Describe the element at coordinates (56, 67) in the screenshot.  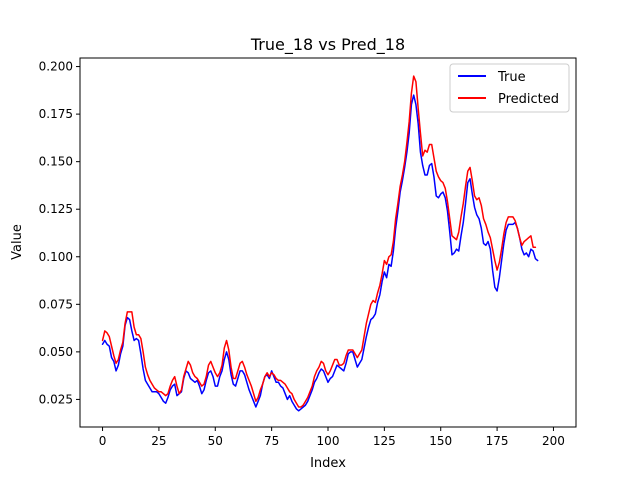
I see `y-tick-label: 0.200` at that location.